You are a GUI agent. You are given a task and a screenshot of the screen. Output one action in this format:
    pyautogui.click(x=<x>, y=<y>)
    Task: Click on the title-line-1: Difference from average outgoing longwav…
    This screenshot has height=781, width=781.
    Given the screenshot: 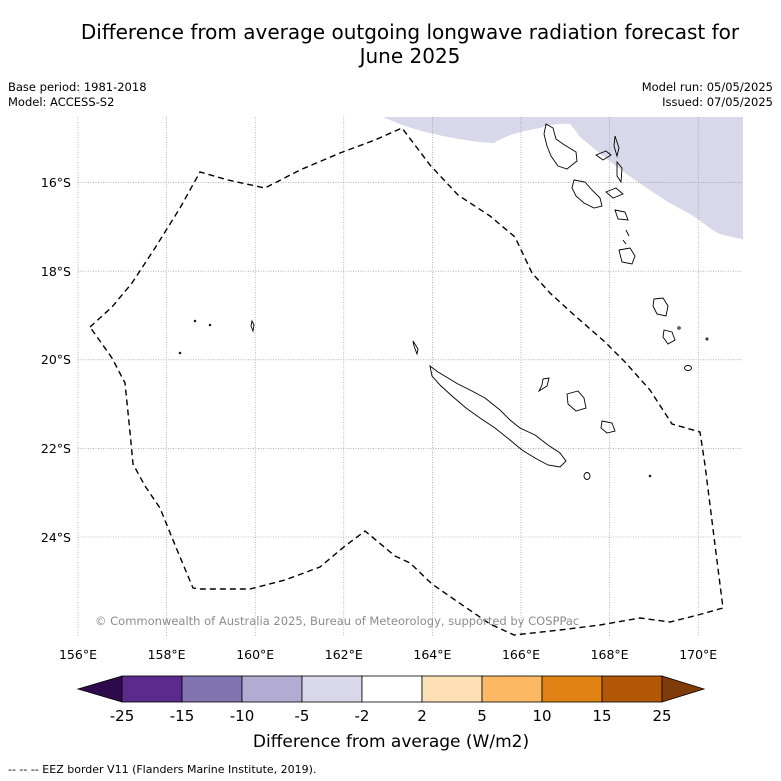 What is the action you would take?
    pyautogui.click(x=410, y=32)
    